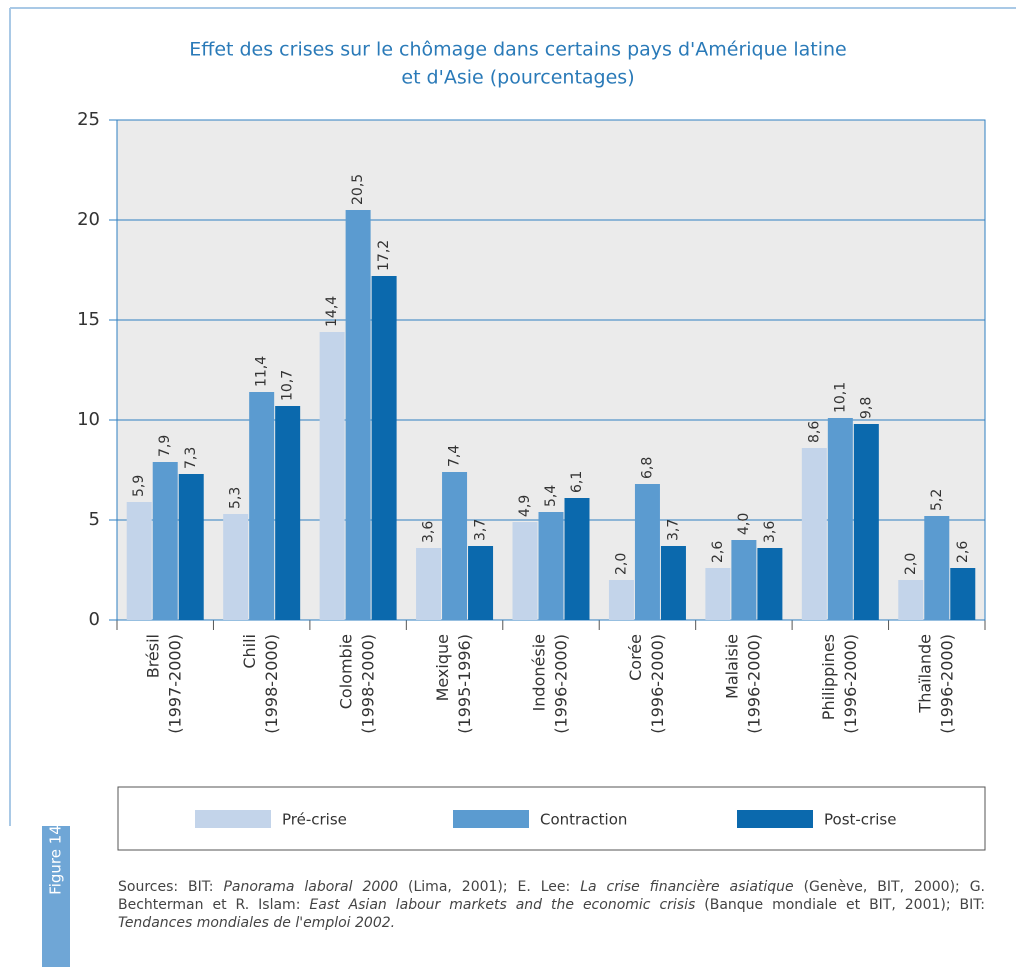 The width and height of the screenshot is (1016, 967). I want to click on y-tick-label: 5, so click(94, 519).